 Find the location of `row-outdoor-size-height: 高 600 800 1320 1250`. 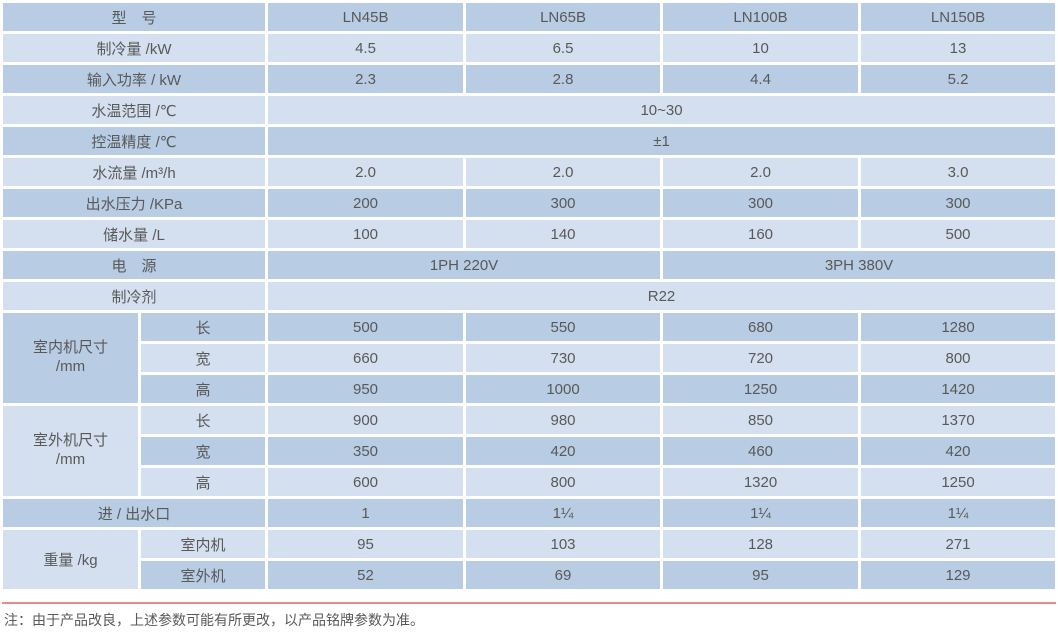

row-outdoor-size-height: 高 600 800 1320 1250 is located at coordinates (529, 482).